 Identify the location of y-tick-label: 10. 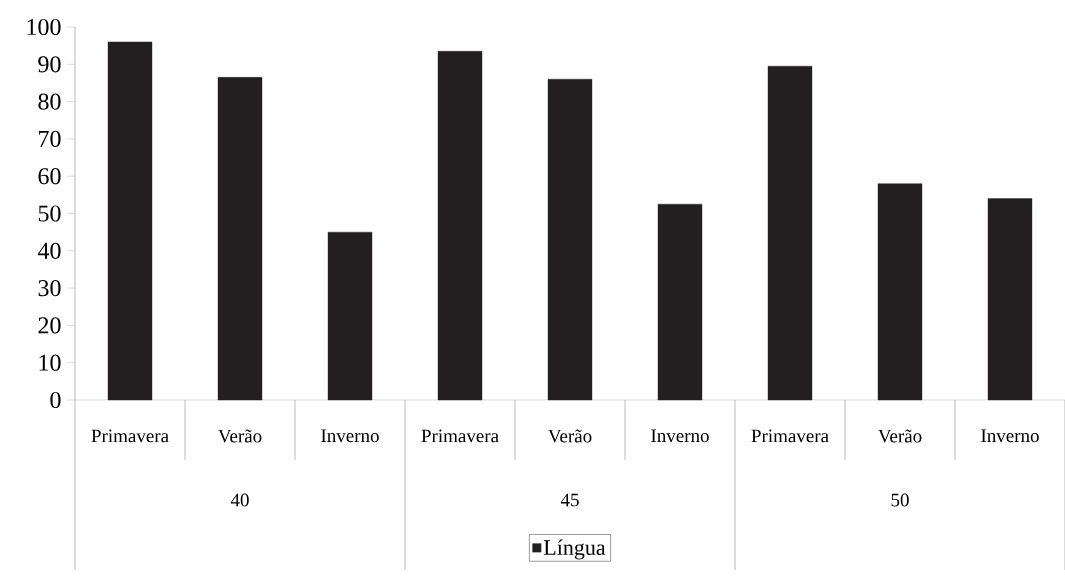
(50, 362).